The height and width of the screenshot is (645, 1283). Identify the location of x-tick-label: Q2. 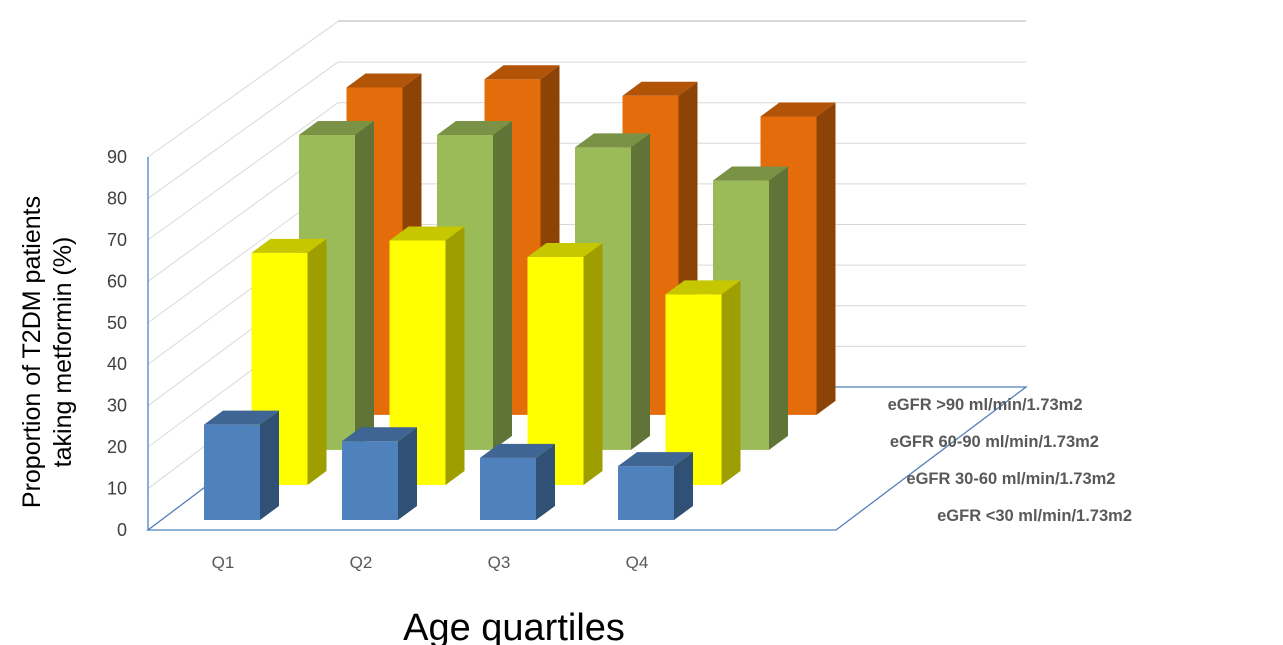
(361, 562).